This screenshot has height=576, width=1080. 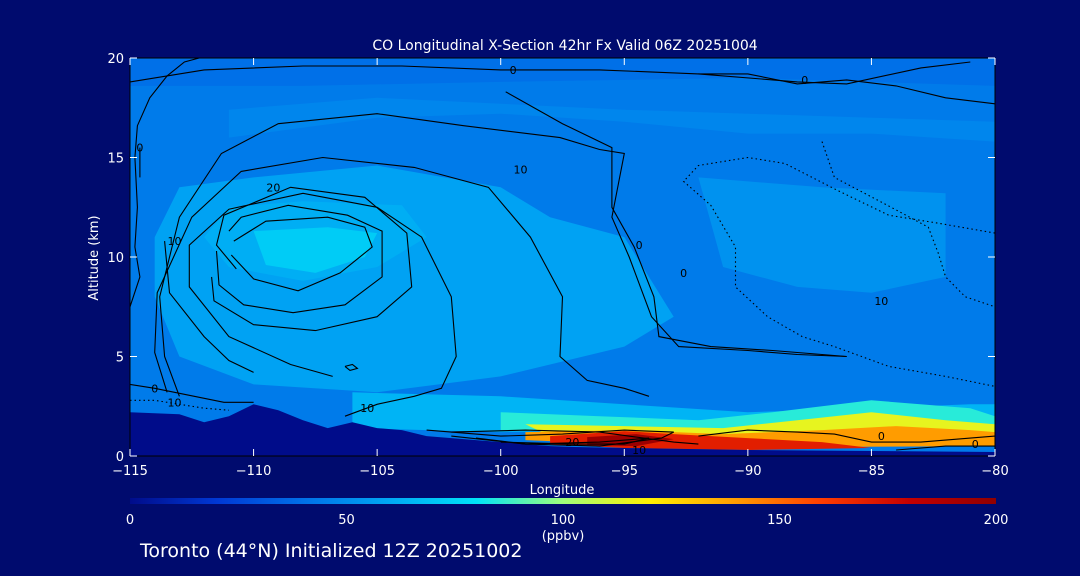 I want to click on terrain-shape, so click(x=562, y=430).